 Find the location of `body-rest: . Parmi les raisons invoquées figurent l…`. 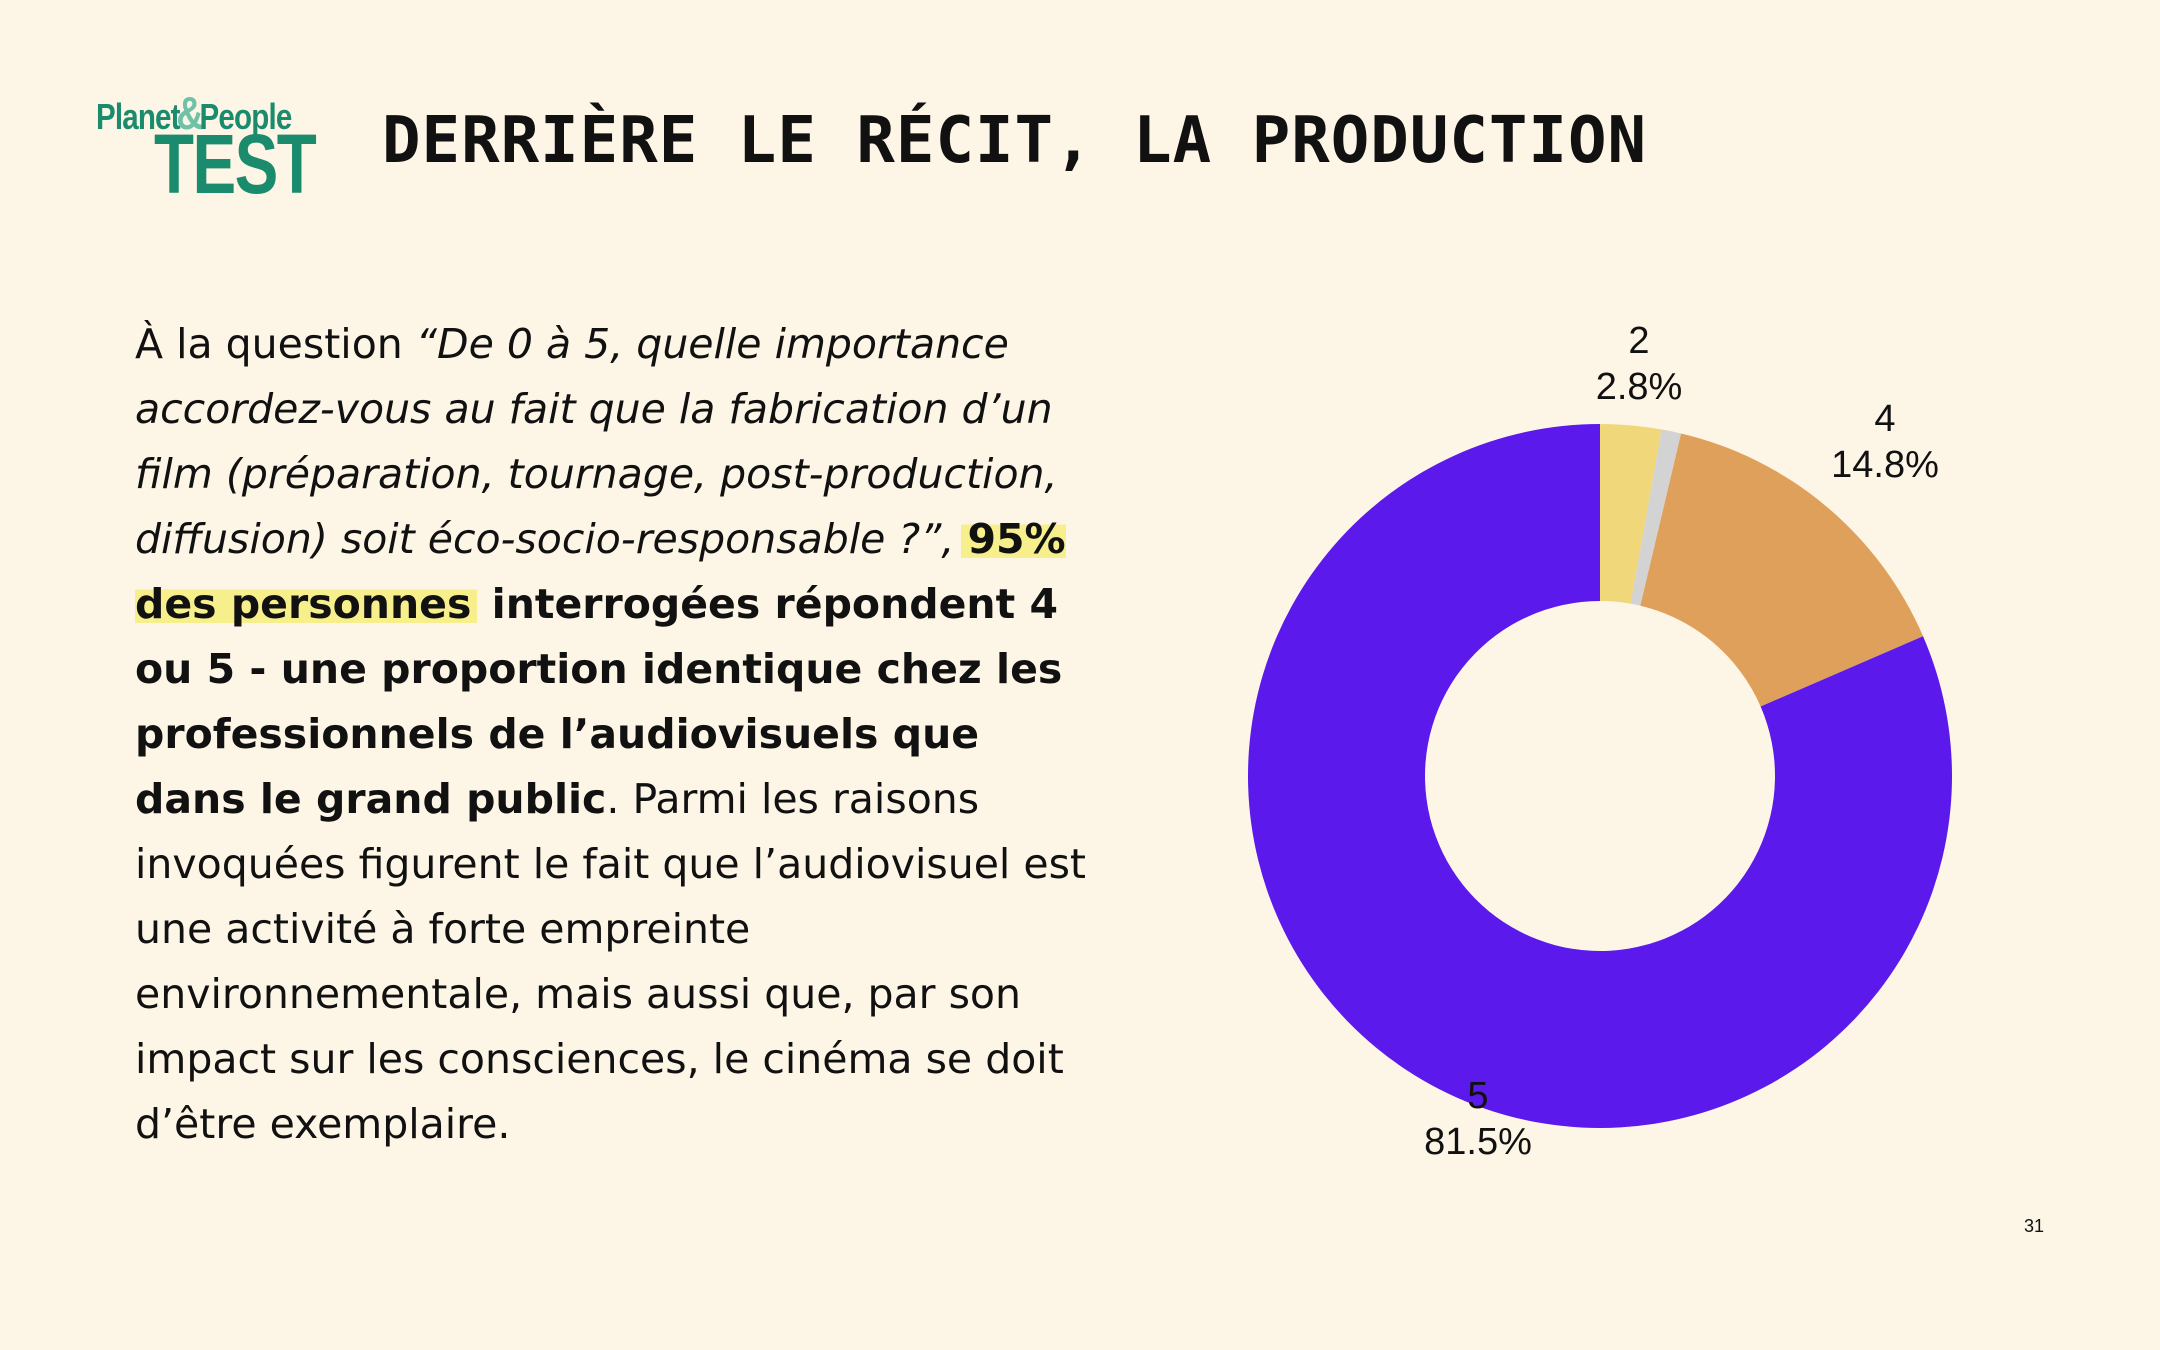

body-rest: . Parmi les raisons invoquées figurent l… is located at coordinates (611, 961).